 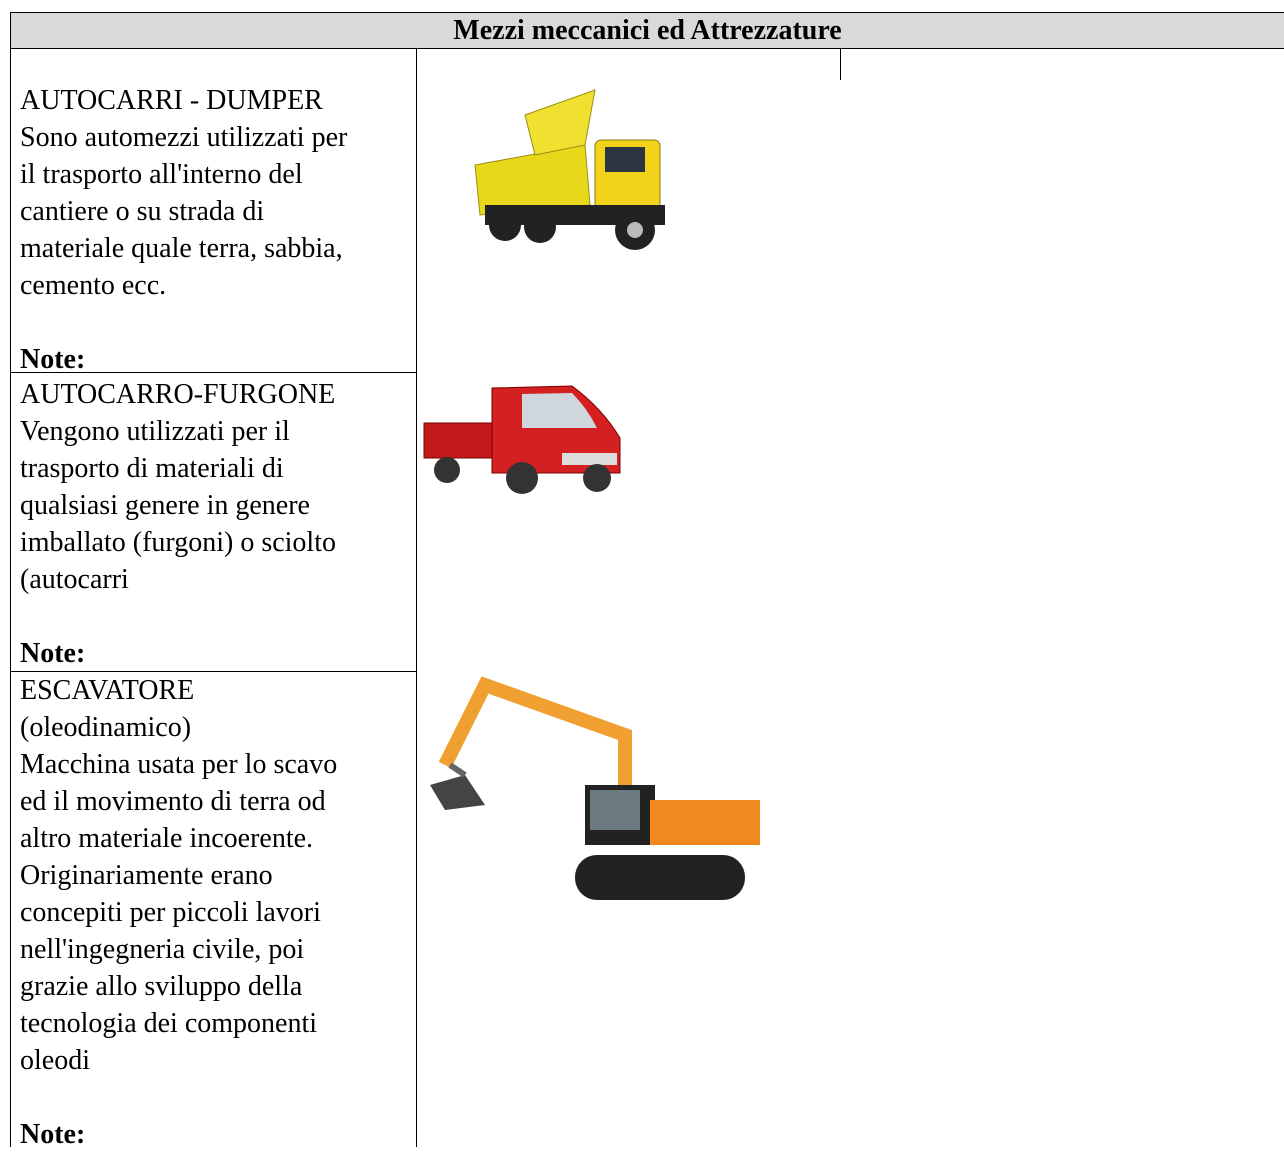 What do you see at coordinates (181, 248) in the screenshot?
I see `description-line: materiale quale terra, sabbia,` at bounding box center [181, 248].